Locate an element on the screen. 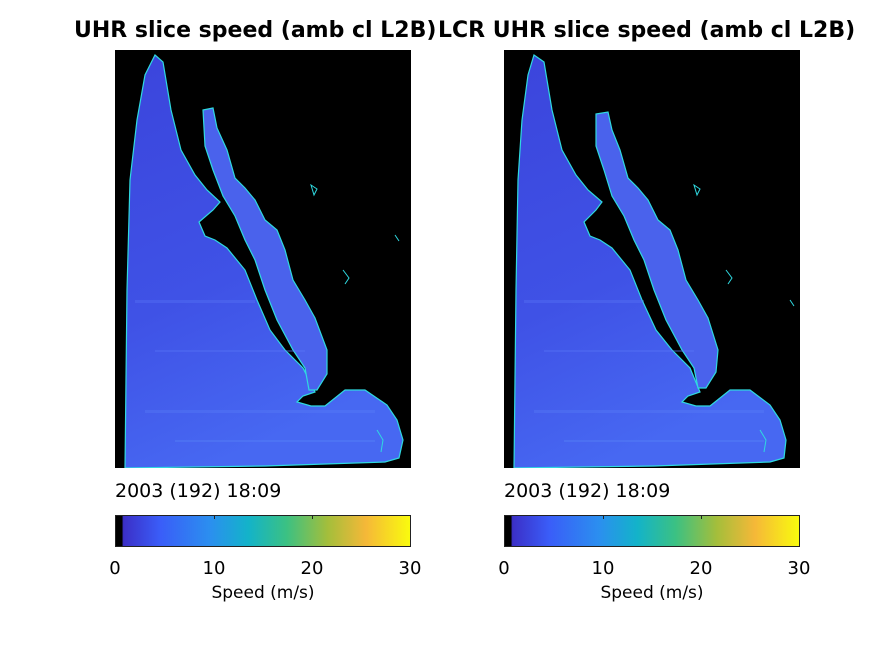 This screenshot has width=884, height=663. panel-1-title: UHR slice speed (amb cl L2B) is located at coordinates (255, 30).